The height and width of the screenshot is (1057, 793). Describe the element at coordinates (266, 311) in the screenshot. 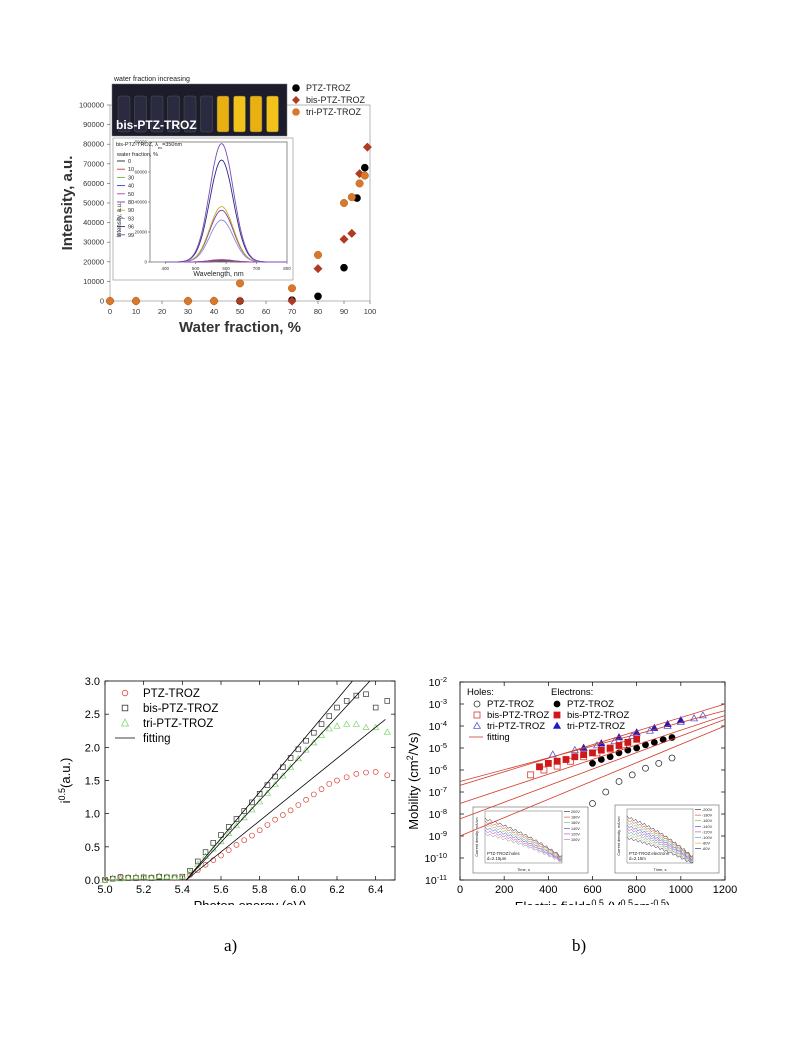

I see `x-tick-label: 60` at that location.